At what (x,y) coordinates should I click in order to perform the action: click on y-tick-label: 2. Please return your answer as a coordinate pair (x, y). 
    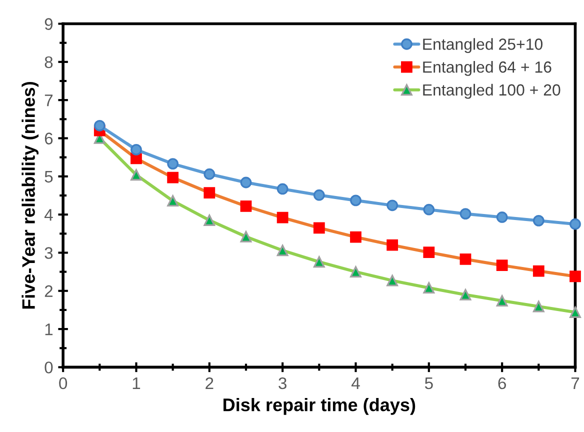
    Looking at the image, I should click on (48, 291).